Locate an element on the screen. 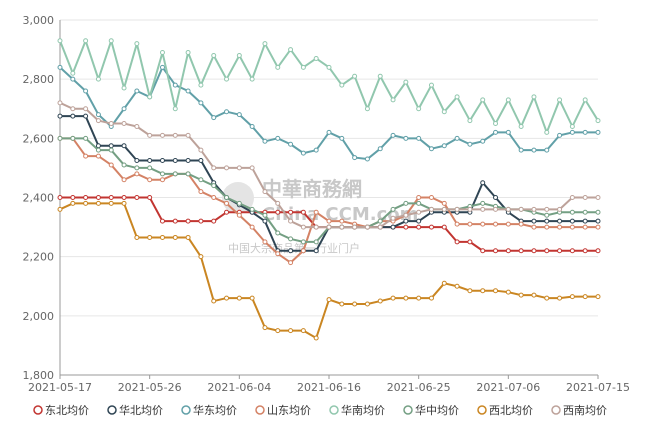 The height and width of the screenshot is (434, 650). legend-item: 华北均价 is located at coordinates (135, 410).